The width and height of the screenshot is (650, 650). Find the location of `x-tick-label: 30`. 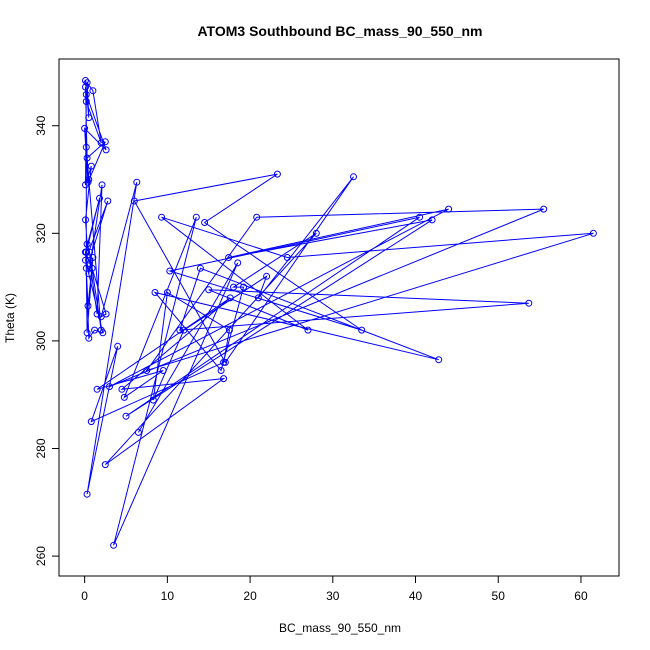

x-tick-label: 30 is located at coordinates (333, 596).